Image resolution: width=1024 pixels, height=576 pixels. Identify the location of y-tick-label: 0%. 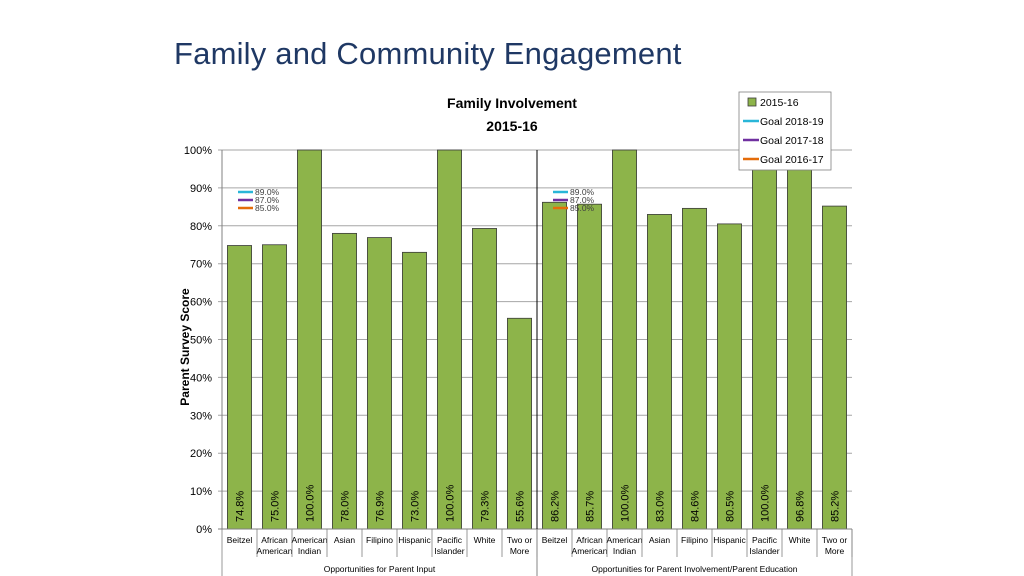
(204, 530).